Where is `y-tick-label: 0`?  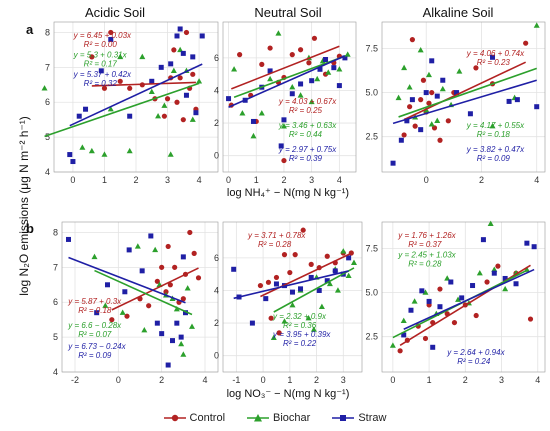
y-tick-label: 0 is located at coordinates (216, 356).